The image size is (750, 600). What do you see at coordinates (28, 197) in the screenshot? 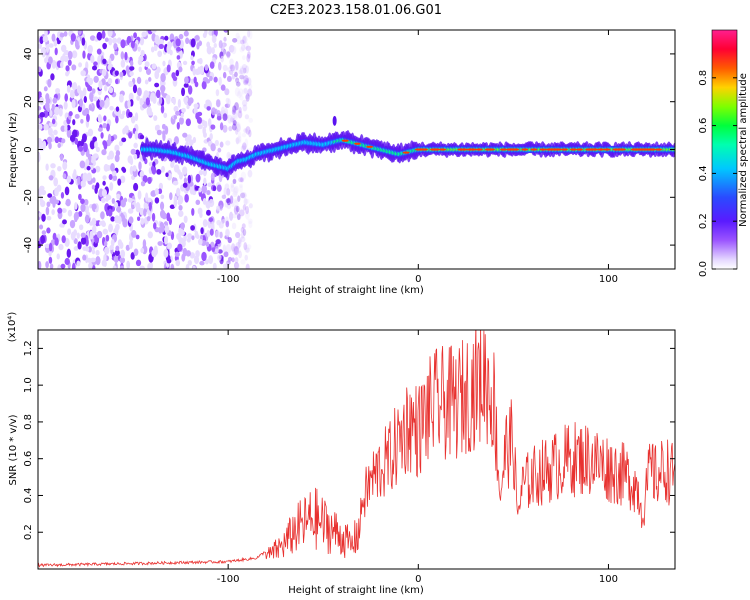
I see `spectrogram-y-tick-label: -20` at bounding box center [28, 197].